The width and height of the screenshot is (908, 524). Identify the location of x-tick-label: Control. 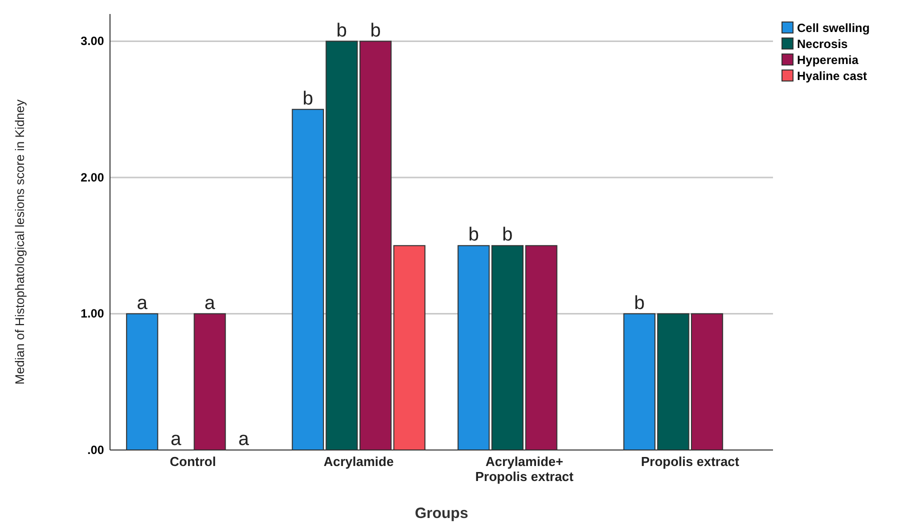
(193, 461).